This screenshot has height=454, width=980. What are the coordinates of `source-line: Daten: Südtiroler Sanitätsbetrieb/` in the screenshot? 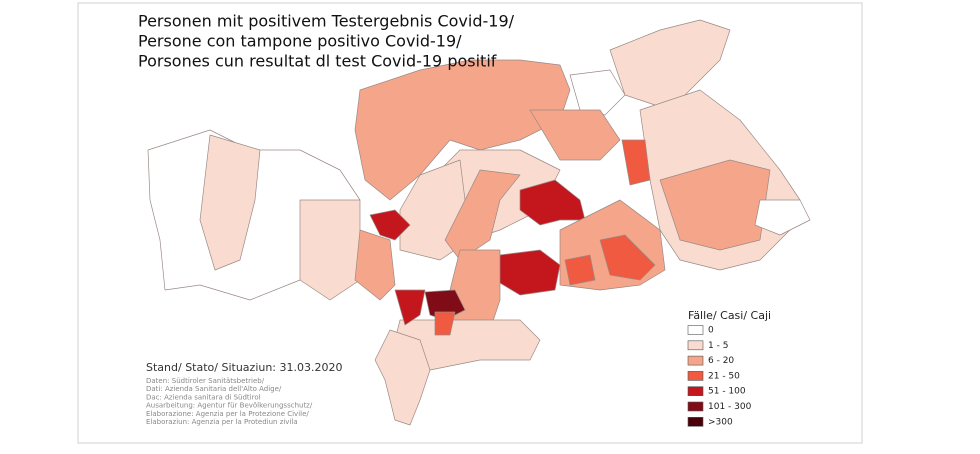 It's located at (205, 381).